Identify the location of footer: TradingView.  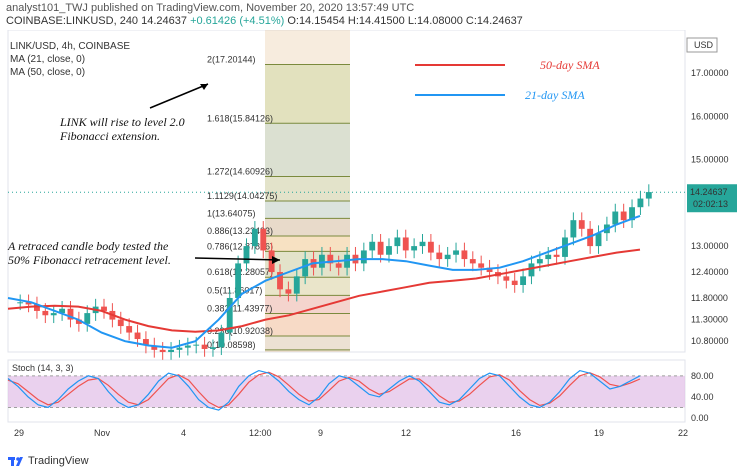
(370, 461).